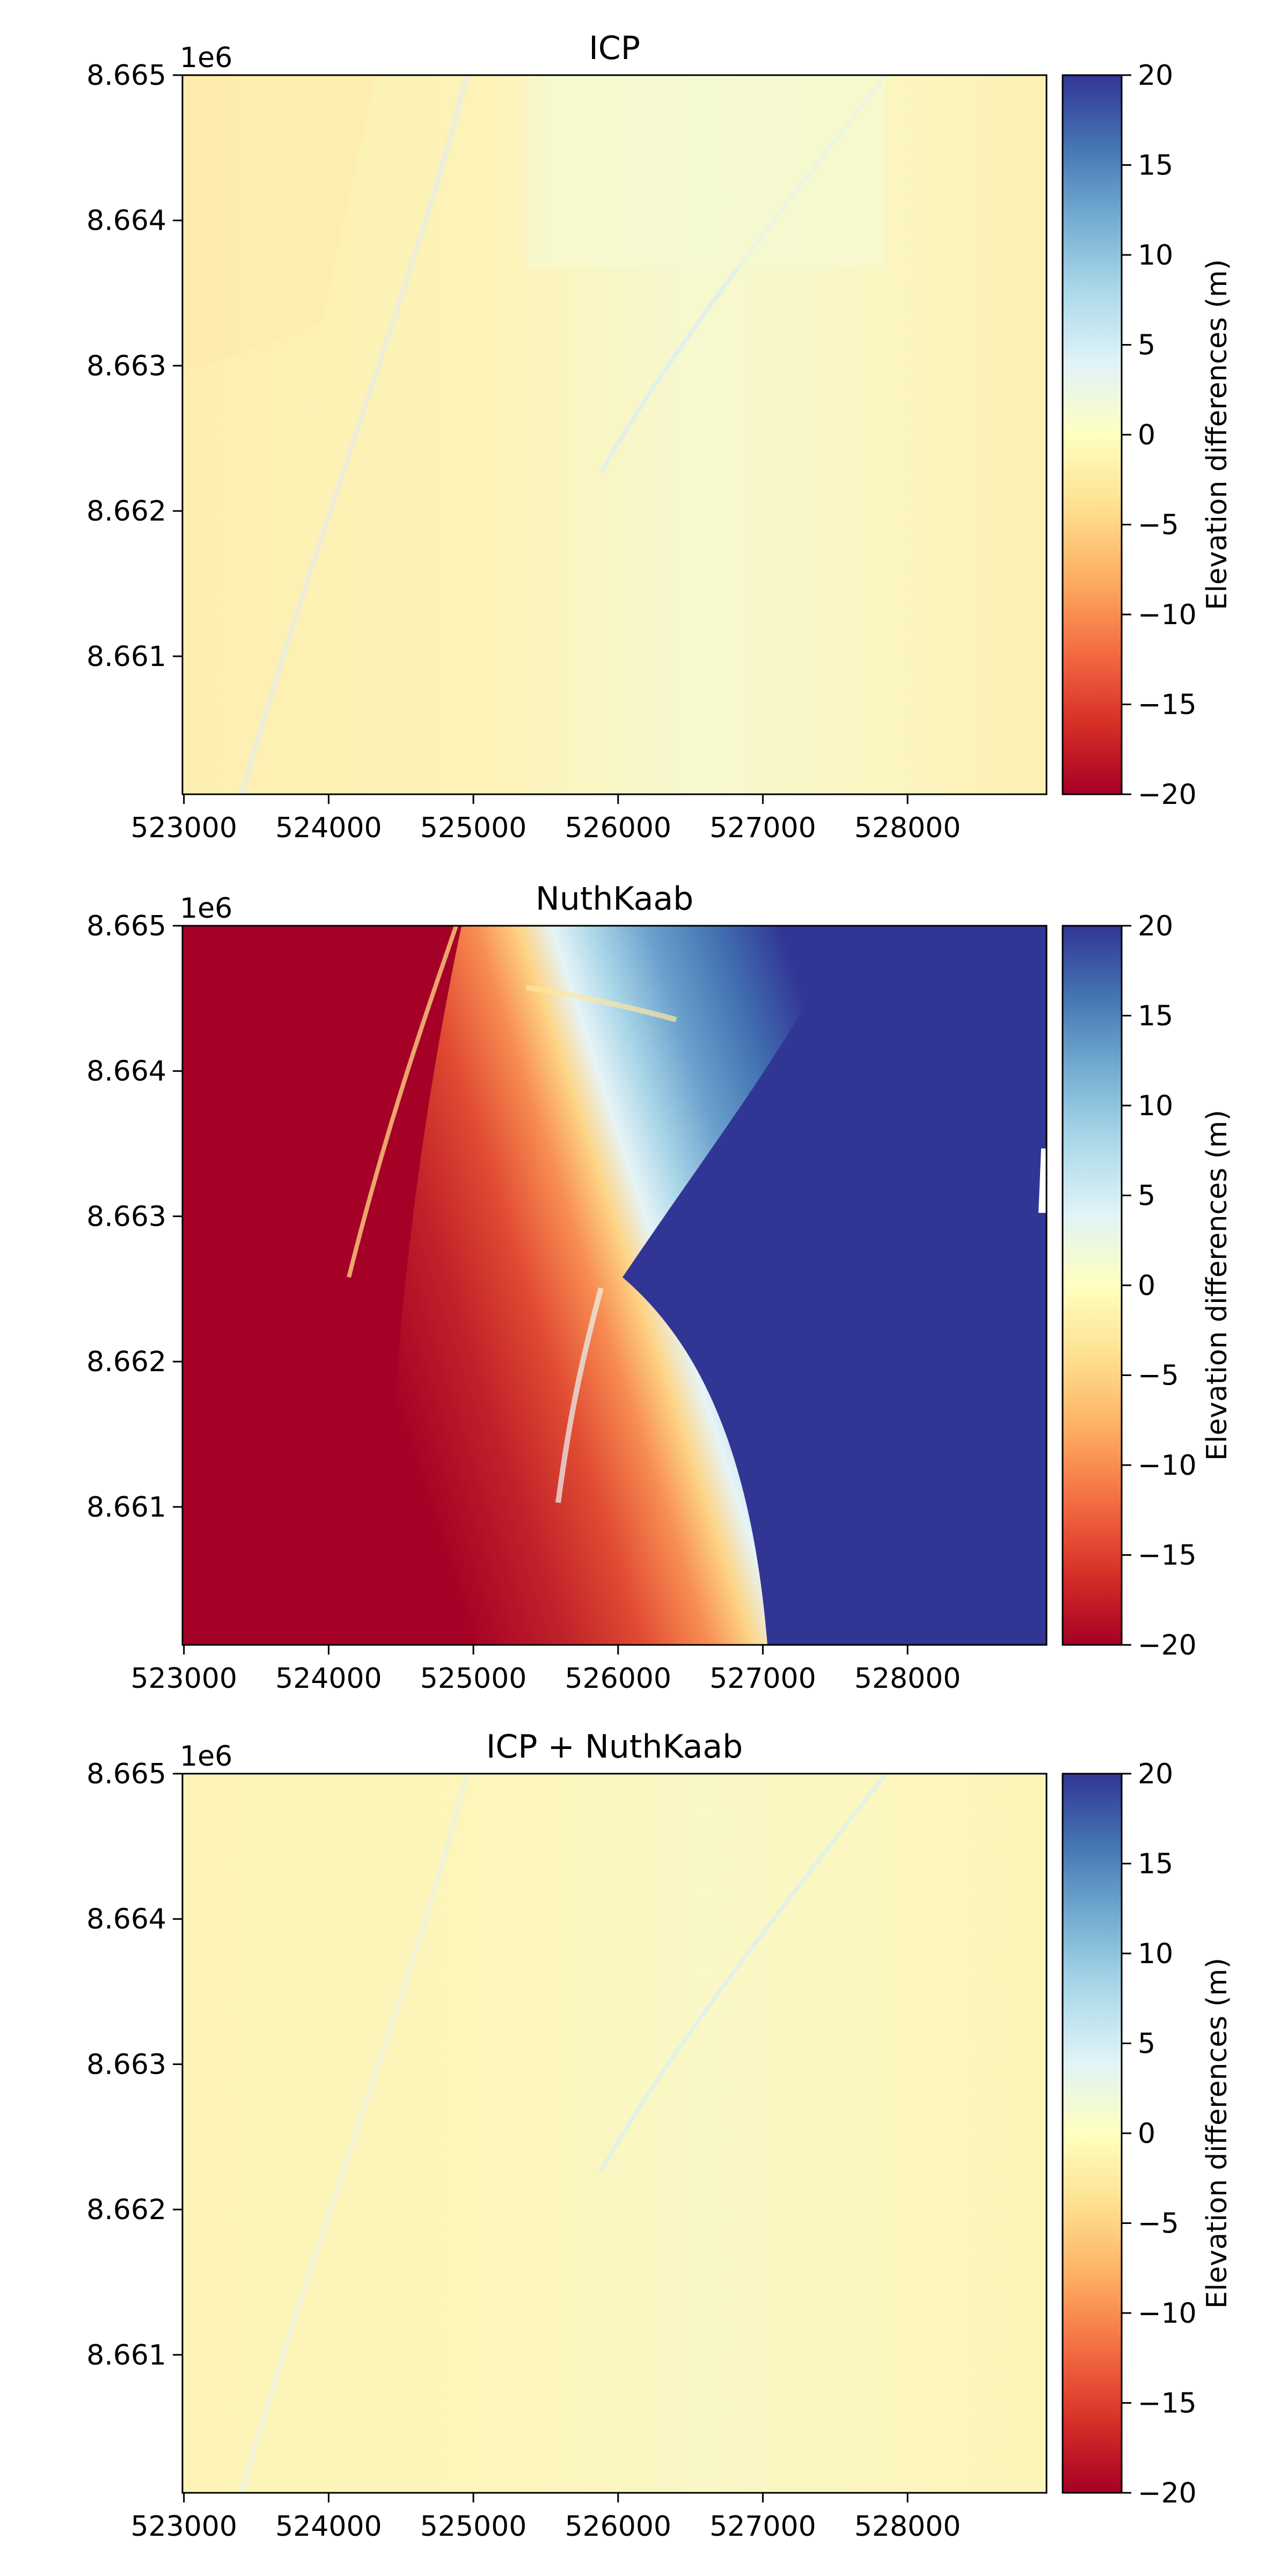 Image resolution: width=1288 pixels, height=2576 pixels. I want to click on subplot-title: ICP + NuthKaab, so click(614, 1747).